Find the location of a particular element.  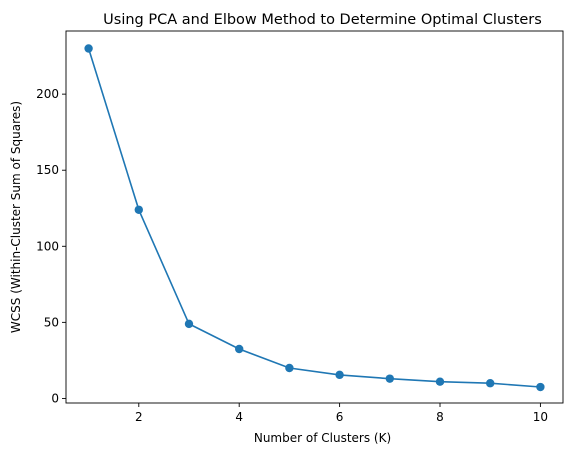

y-tick-label: 50 is located at coordinates (51, 322).